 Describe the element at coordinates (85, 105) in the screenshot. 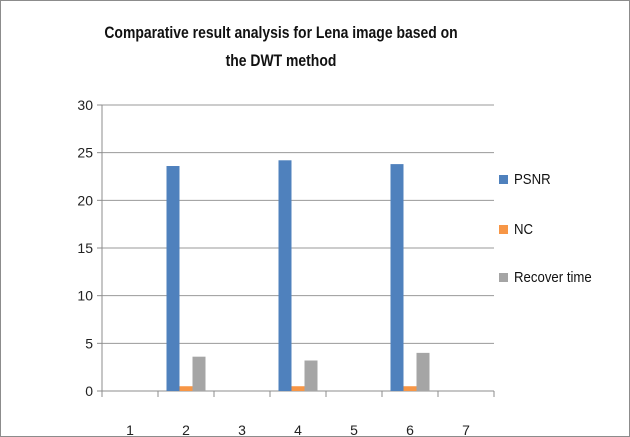

I see `y-tick-label: 30` at that location.